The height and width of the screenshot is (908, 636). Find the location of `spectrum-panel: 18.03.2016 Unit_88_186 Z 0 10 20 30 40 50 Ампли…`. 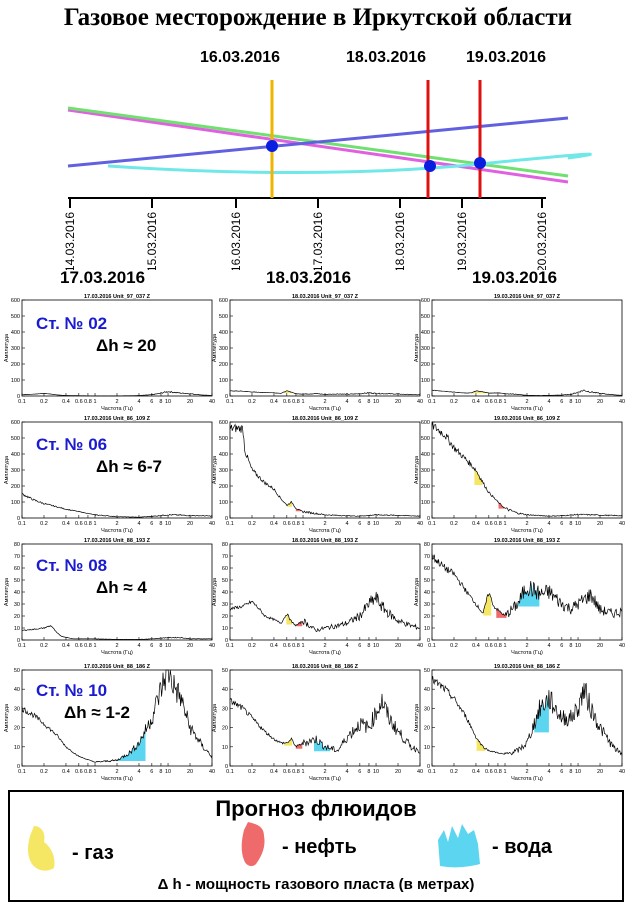

spectrum-panel: 18.03.2016 Unit_88_186 Z 0 10 20 30 40 50 Ампли… is located at coordinates (317, 723).